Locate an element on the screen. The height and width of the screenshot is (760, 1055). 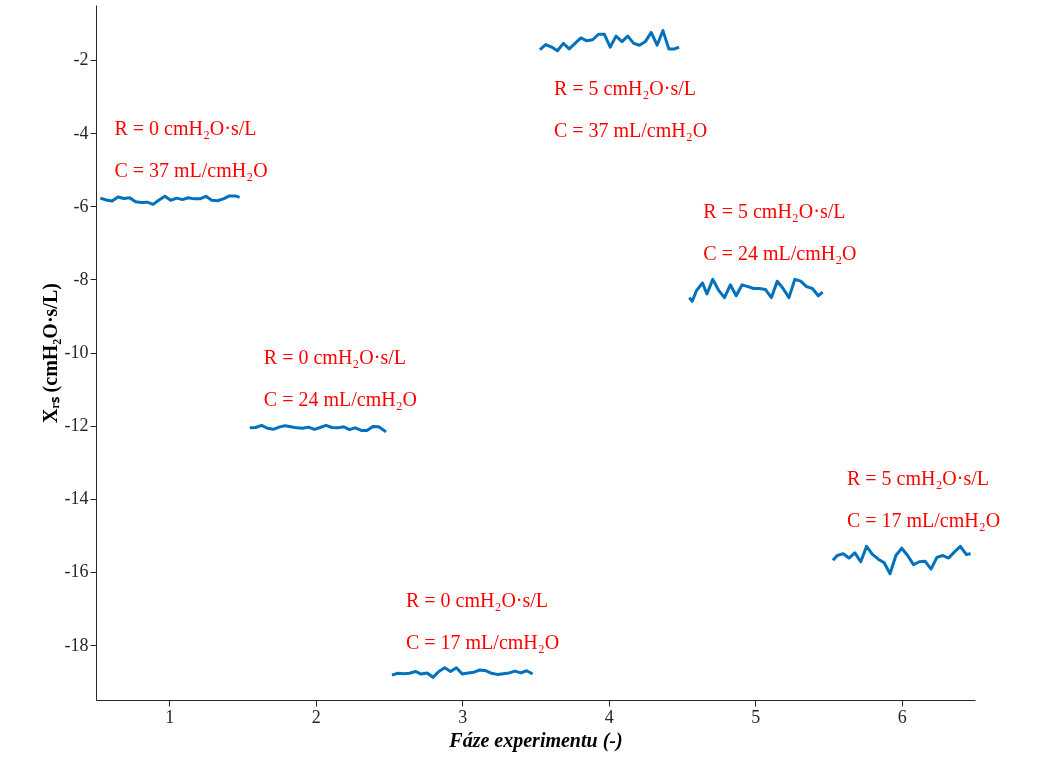
x-tick-label: 6 is located at coordinates (902, 716).